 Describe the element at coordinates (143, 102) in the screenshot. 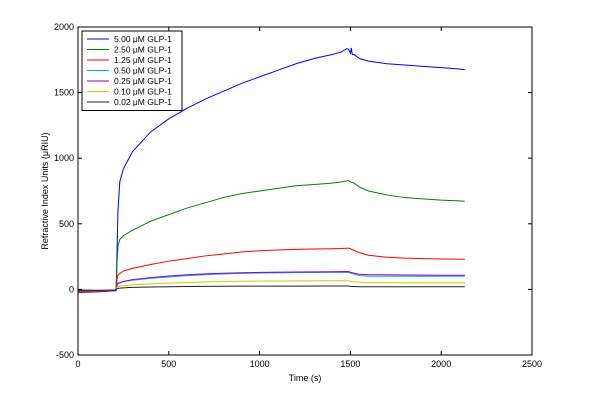

I see `legend-label-7: 0.02 μM GLP-1` at that location.